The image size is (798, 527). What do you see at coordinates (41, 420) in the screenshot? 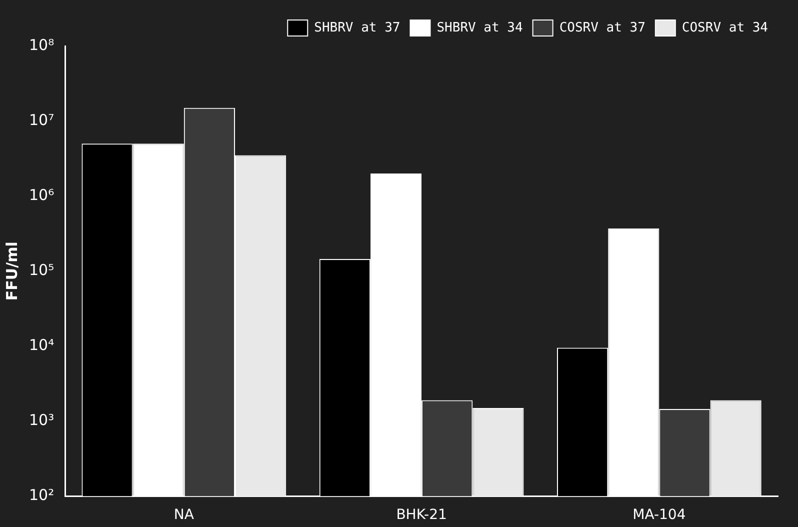
I see `y-tick-label: 10³` at bounding box center [41, 420].